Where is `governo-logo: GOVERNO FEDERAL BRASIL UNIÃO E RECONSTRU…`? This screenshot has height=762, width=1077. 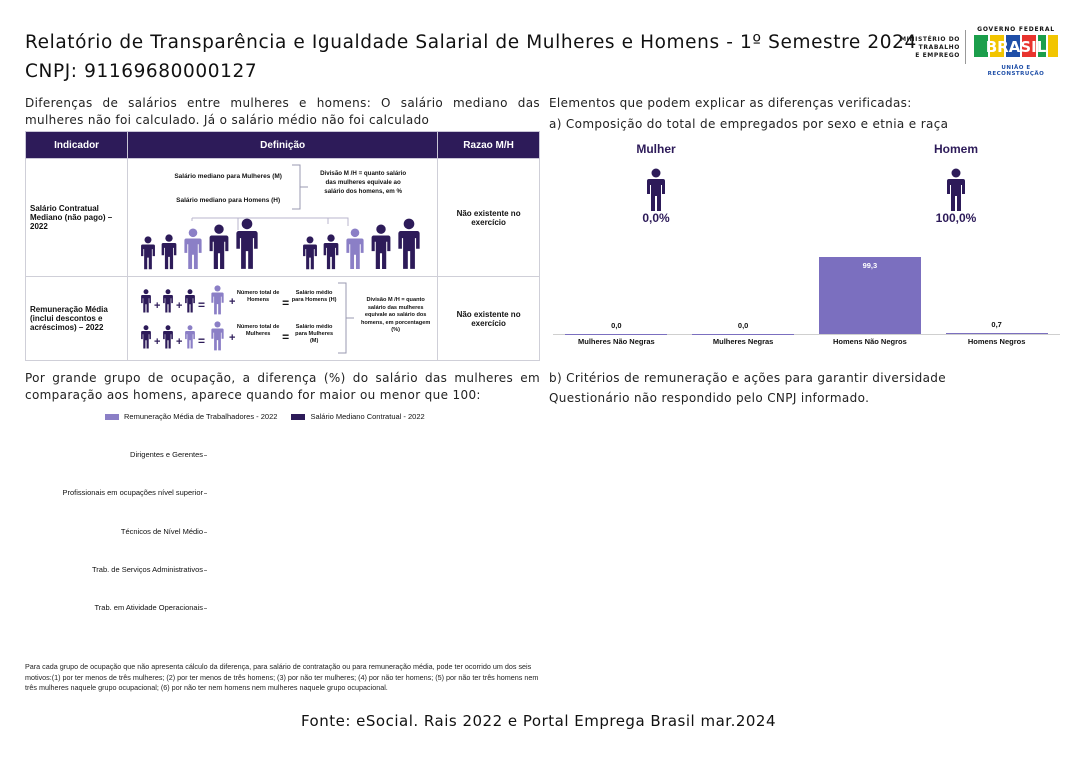
governo-logo: GOVERNO FEDERAL BRASIL UNIÃO E RECONSTRU… is located at coordinates (1016, 51).